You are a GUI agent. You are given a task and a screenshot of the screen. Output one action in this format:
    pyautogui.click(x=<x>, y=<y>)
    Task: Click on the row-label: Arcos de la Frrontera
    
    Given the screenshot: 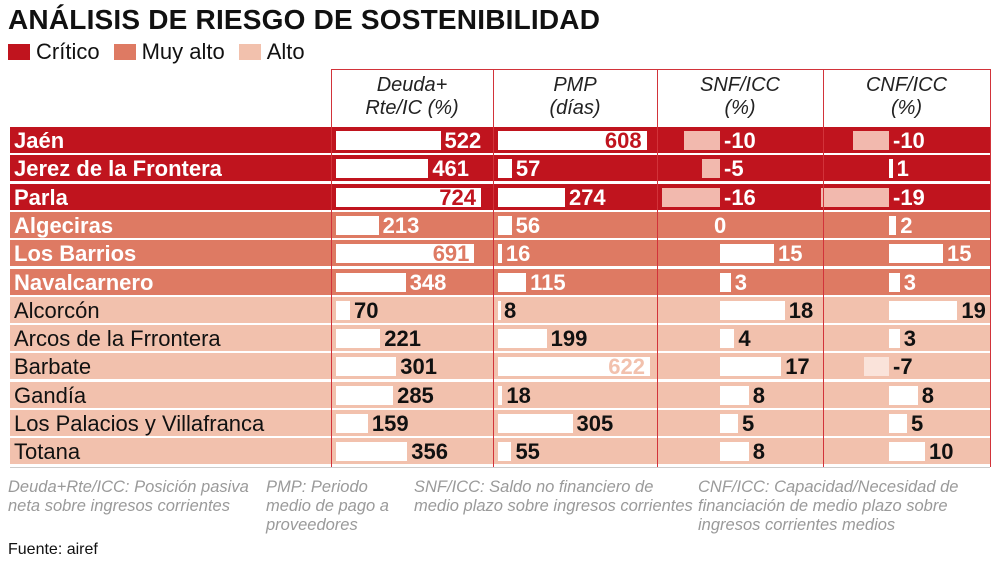 What is the action you would take?
    pyautogui.click(x=117, y=339)
    